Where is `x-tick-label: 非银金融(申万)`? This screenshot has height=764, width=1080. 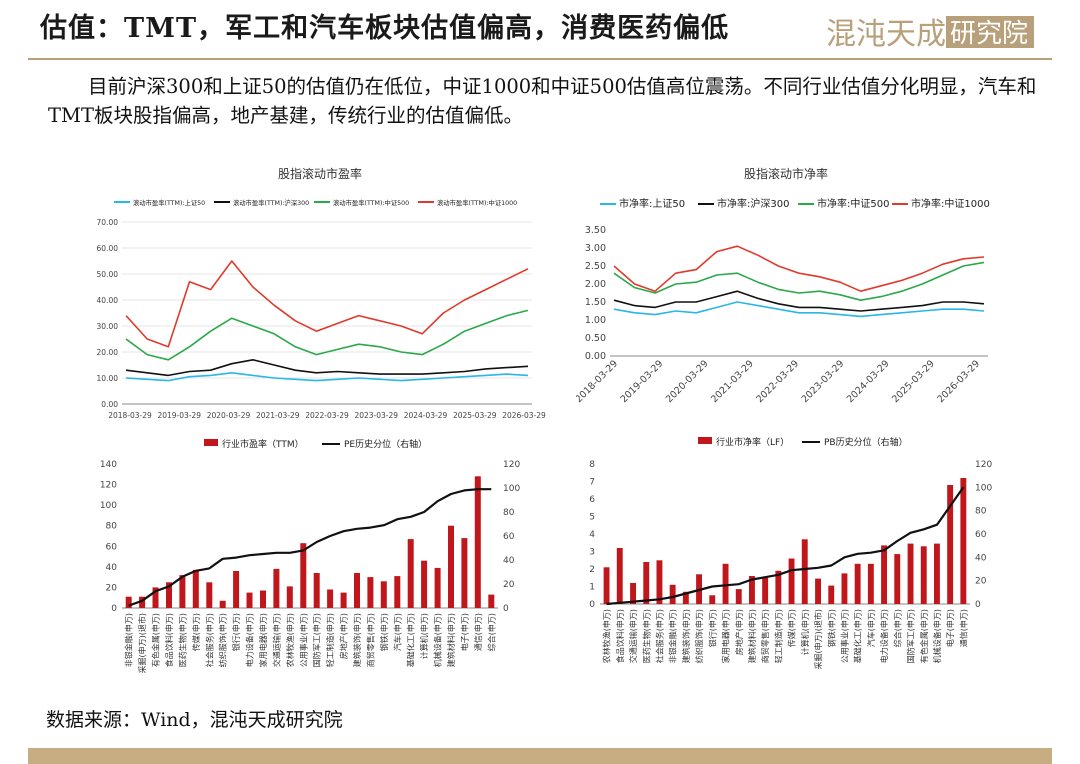
x-tick-label: 非银金融(申万) is located at coordinates (673, 636).